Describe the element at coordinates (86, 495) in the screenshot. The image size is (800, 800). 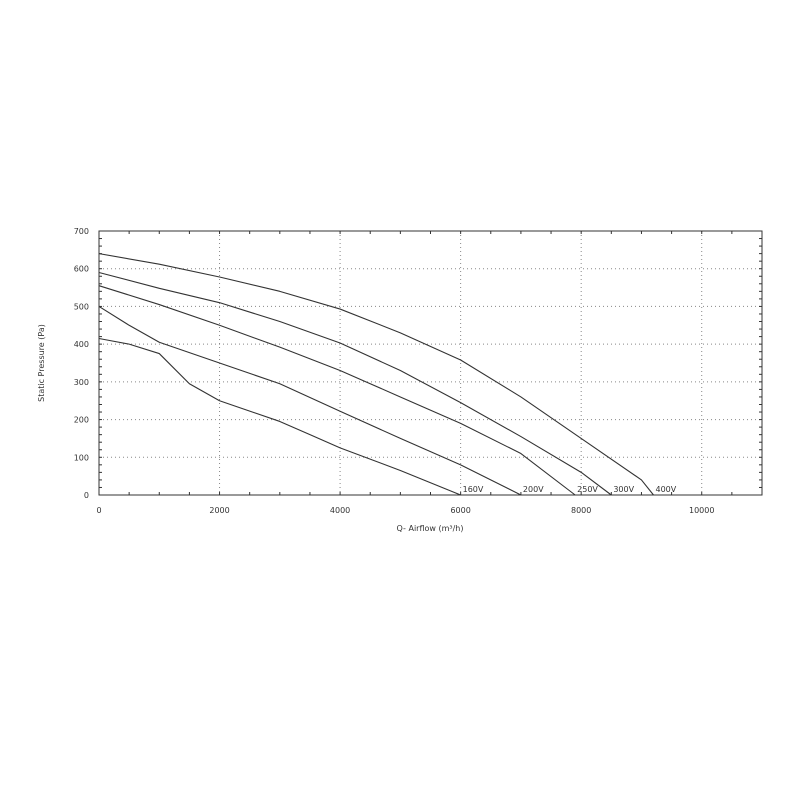
I see `y-tick-label: 0` at that location.